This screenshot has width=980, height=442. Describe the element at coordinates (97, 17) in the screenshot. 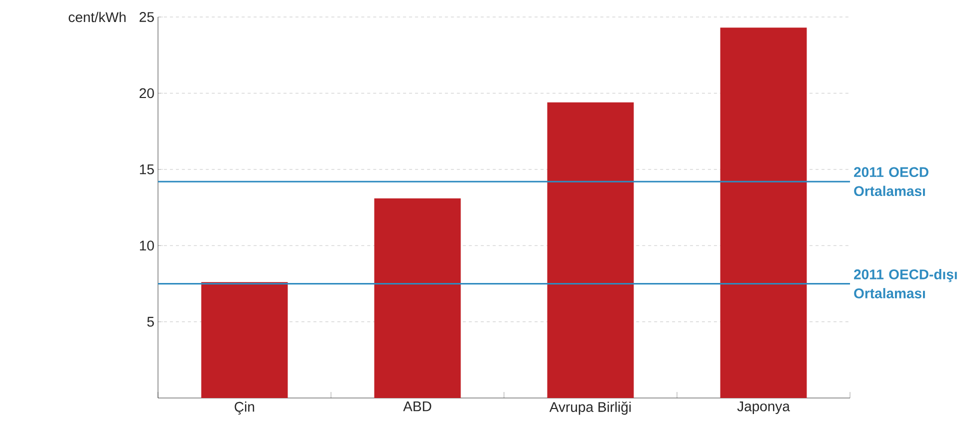

I see `y-axis-title: cent/kWh` at that location.